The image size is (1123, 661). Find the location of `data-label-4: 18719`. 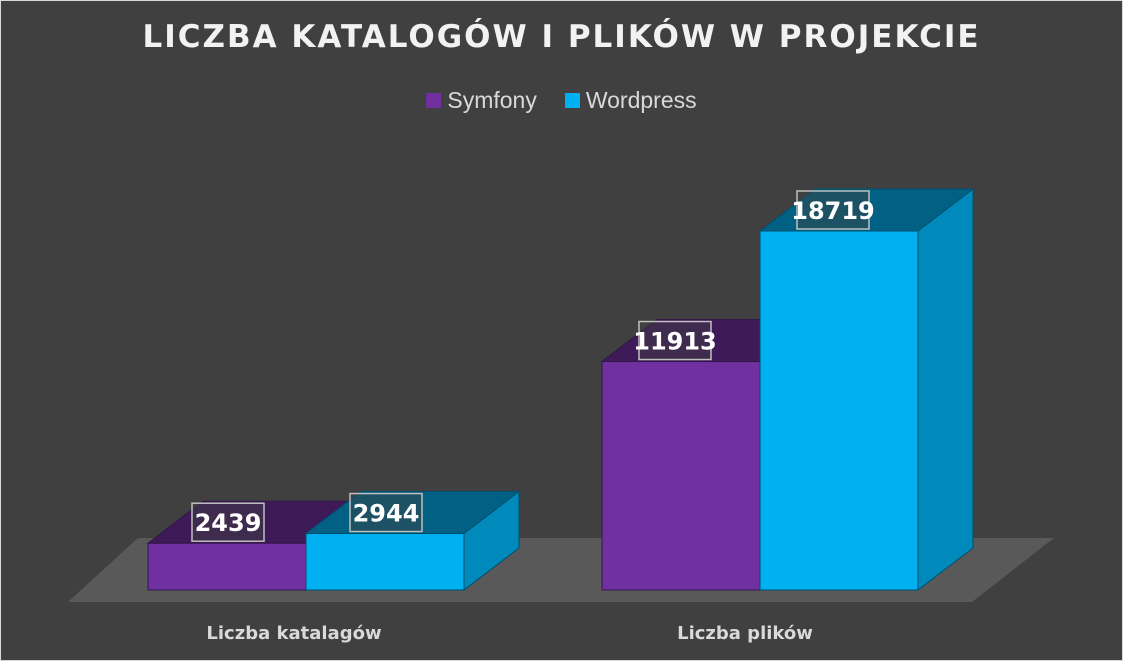

data-label-4: 18719 is located at coordinates (833, 211).